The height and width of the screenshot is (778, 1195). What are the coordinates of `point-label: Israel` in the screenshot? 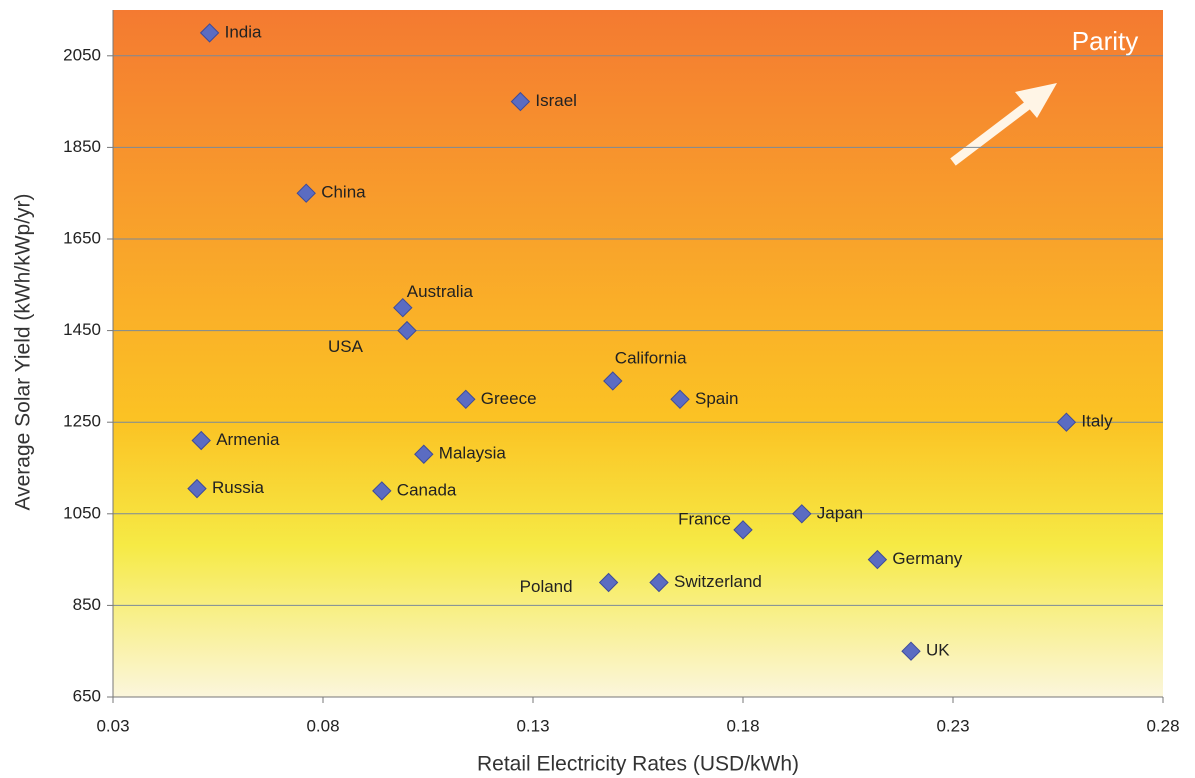 It's located at (556, 100).